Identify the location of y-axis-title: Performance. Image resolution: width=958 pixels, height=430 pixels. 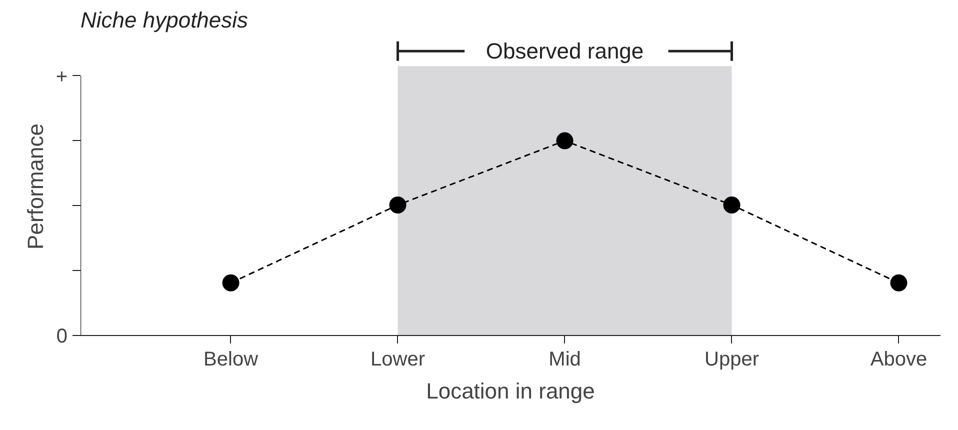
(35, 187).